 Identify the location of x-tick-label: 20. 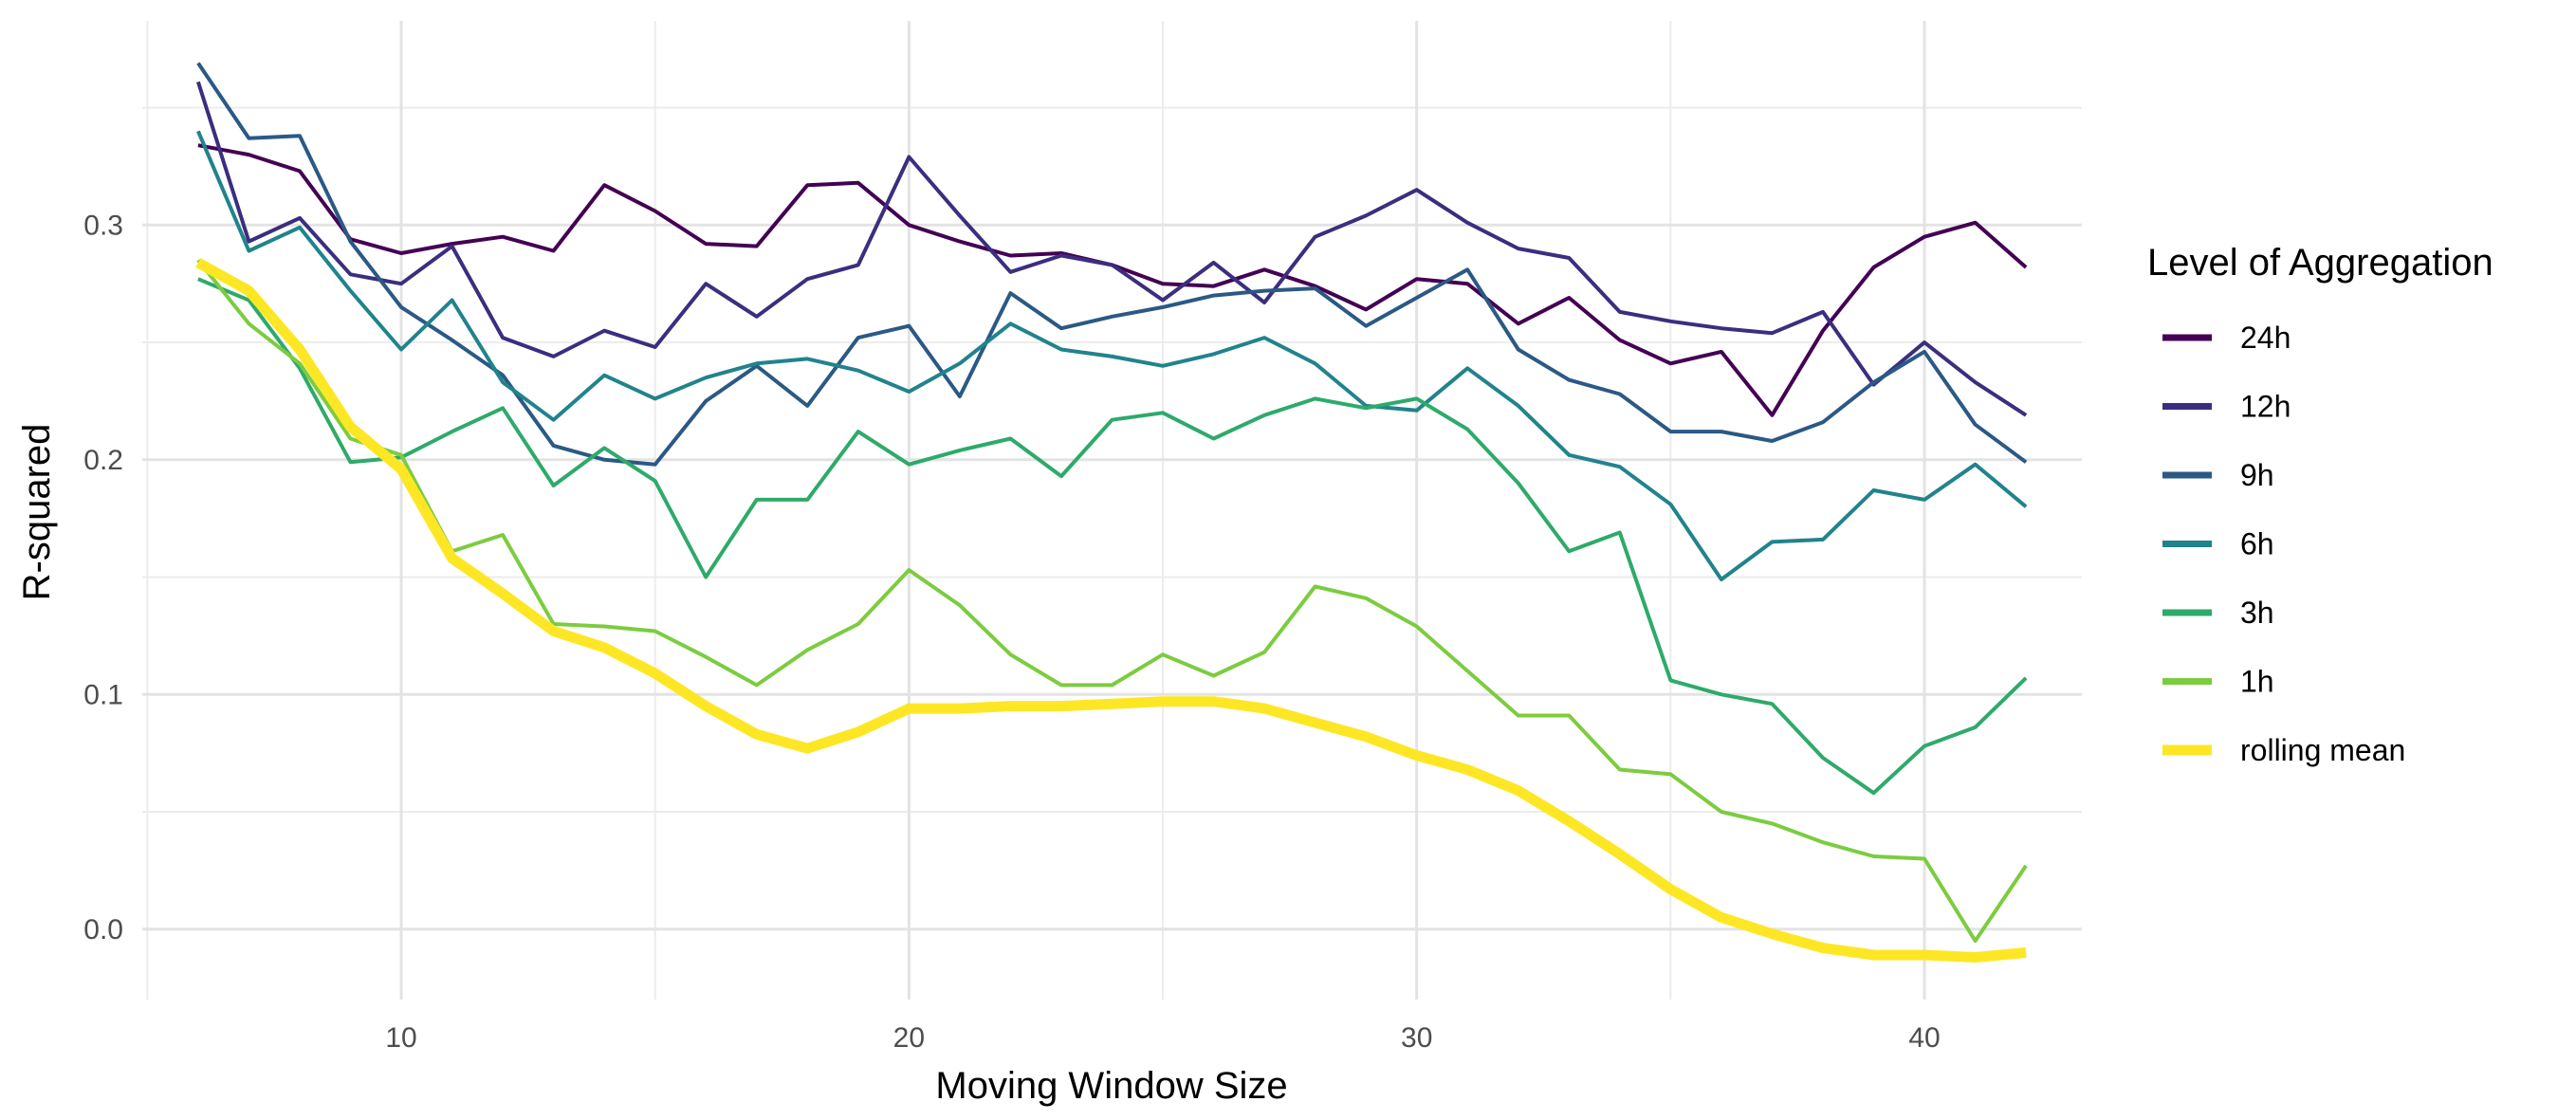
(909, 1038).